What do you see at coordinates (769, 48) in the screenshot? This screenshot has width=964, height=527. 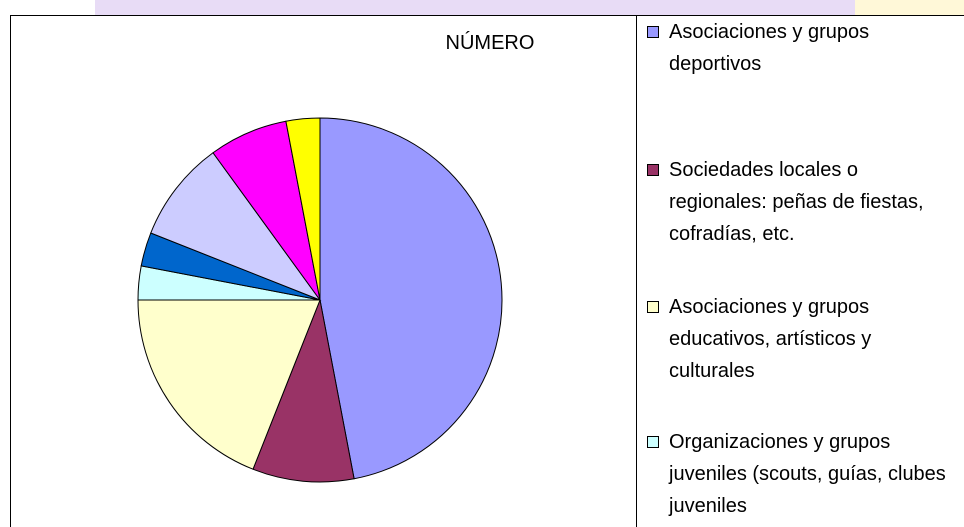 I see `legend-label: Asociaciones y grupos deportivos` at bounding box center [769, 48].